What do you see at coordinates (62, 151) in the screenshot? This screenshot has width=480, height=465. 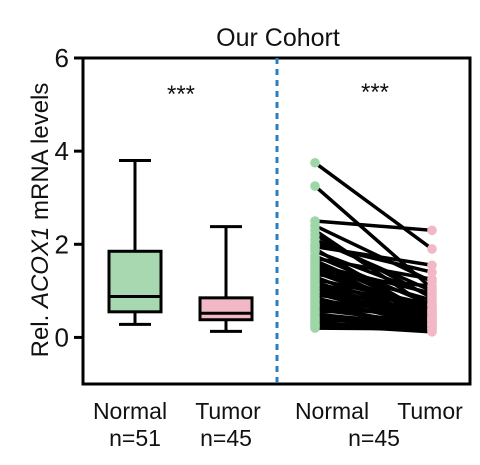 I see `y-tick-label: 4` at bounding box center [62, 151].